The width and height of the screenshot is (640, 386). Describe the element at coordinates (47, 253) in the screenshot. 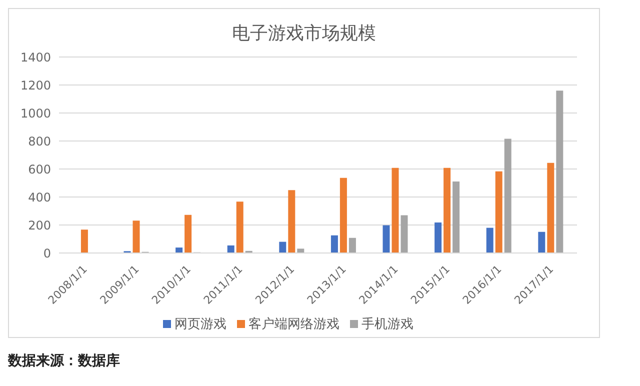

I see `y-tick-label: 0` at that location.